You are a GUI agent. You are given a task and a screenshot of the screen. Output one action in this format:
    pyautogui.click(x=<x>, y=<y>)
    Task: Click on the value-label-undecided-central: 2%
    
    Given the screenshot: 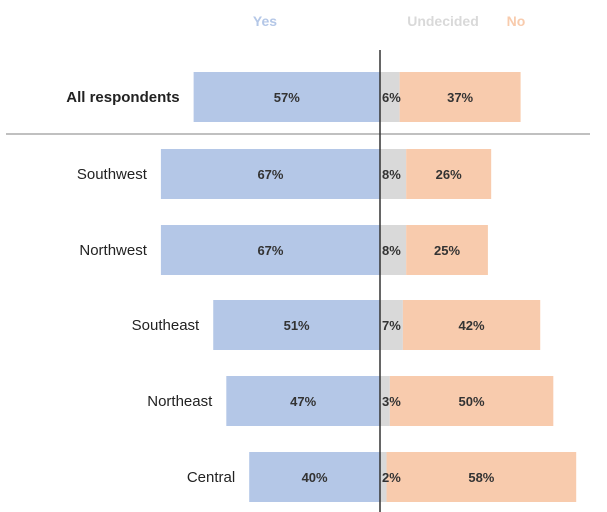 What is the action you would take?
    pyautogui.click(x=391, y=477)
    